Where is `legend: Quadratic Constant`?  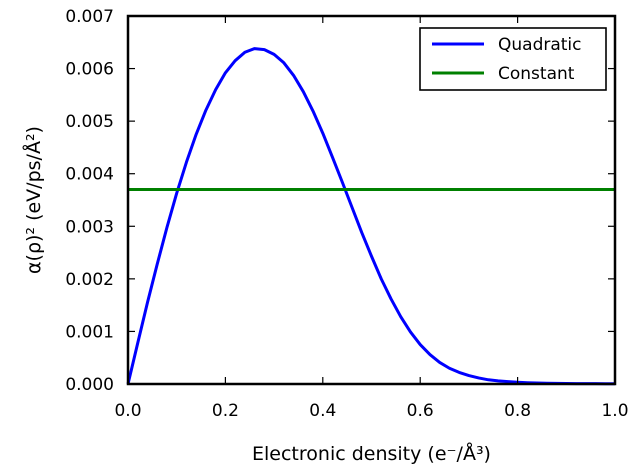 legend: Quadratic Constant is located at coordinates (513, 59).